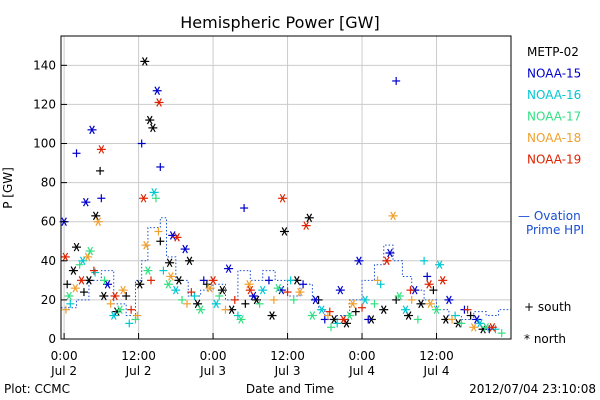  What do you see at coordinates (554, 117) in the screenshot?
I see `legend-entry: NOAA-17` at bounding box center [554, 117].